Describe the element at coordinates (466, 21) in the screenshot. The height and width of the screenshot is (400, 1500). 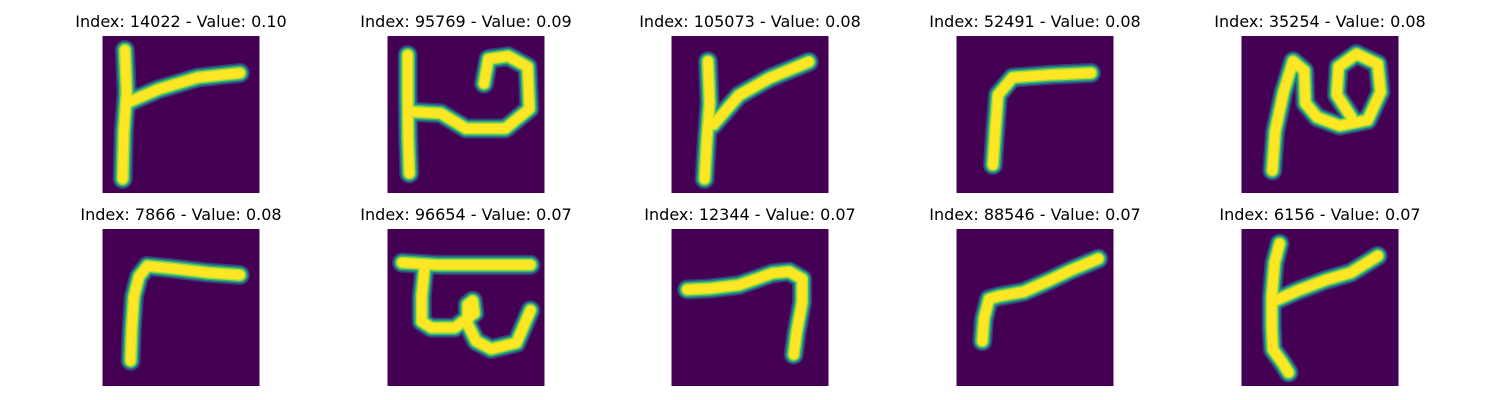
I see `panel-title: Index: 95769 - Value: 0.09` at that location.